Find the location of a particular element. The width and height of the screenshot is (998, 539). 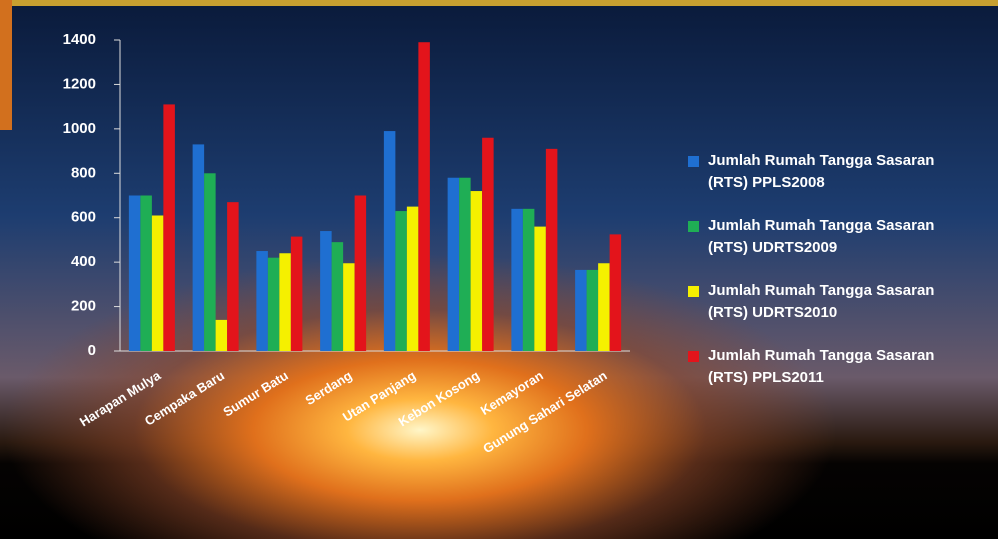

y-tick-label: 1400 is located at coordinates (79, 39).